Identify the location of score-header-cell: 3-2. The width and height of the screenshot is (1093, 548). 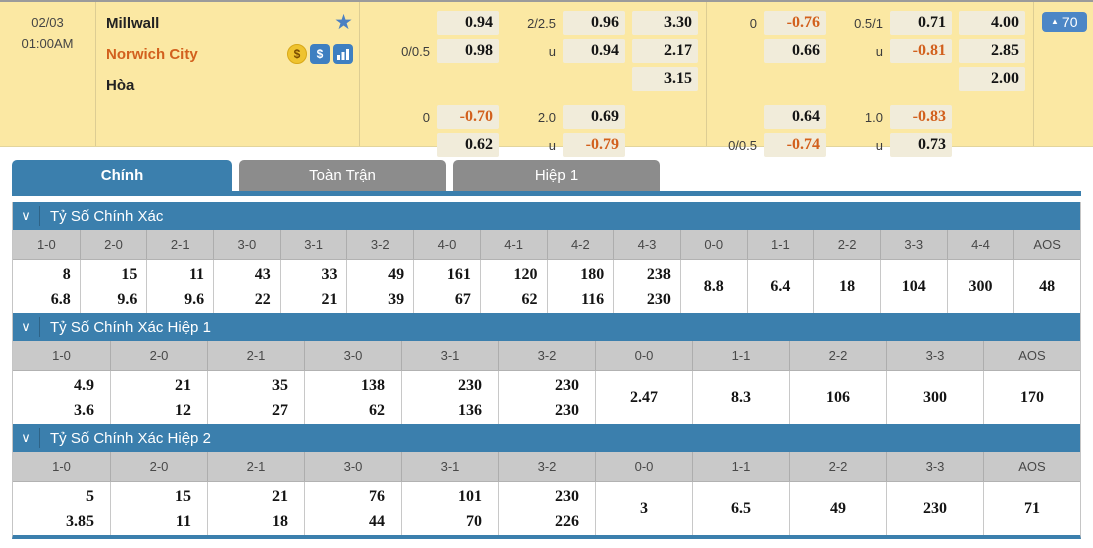
(546, 355).